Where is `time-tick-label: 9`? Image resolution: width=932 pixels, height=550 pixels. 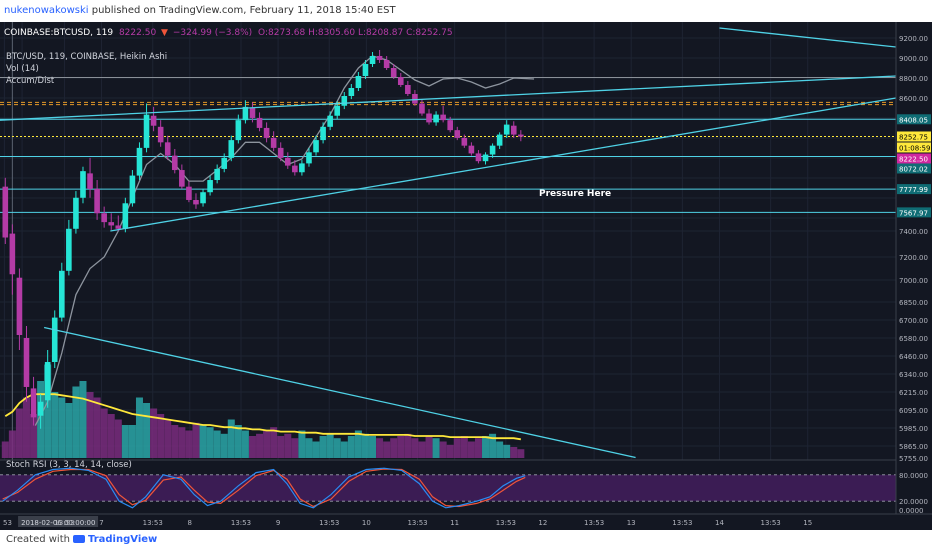
time-tick-label: 9 is located at coordinates (278, 523).